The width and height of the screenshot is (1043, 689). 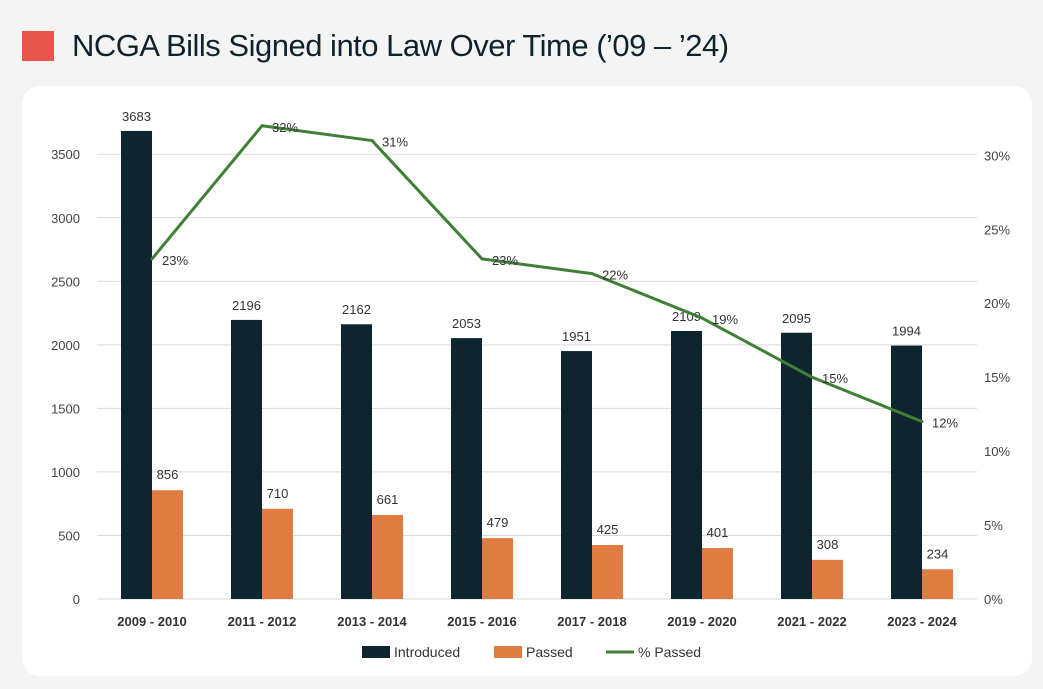 What do you see at coordinates (76, 599) in the screenshot?
I see `left-axis-tick: 0` at bounding box center [76, 599].